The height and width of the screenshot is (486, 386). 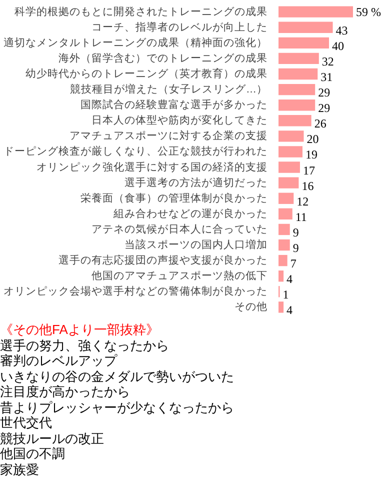 I want to click on data-label: 32, so click(x=328, y=61).